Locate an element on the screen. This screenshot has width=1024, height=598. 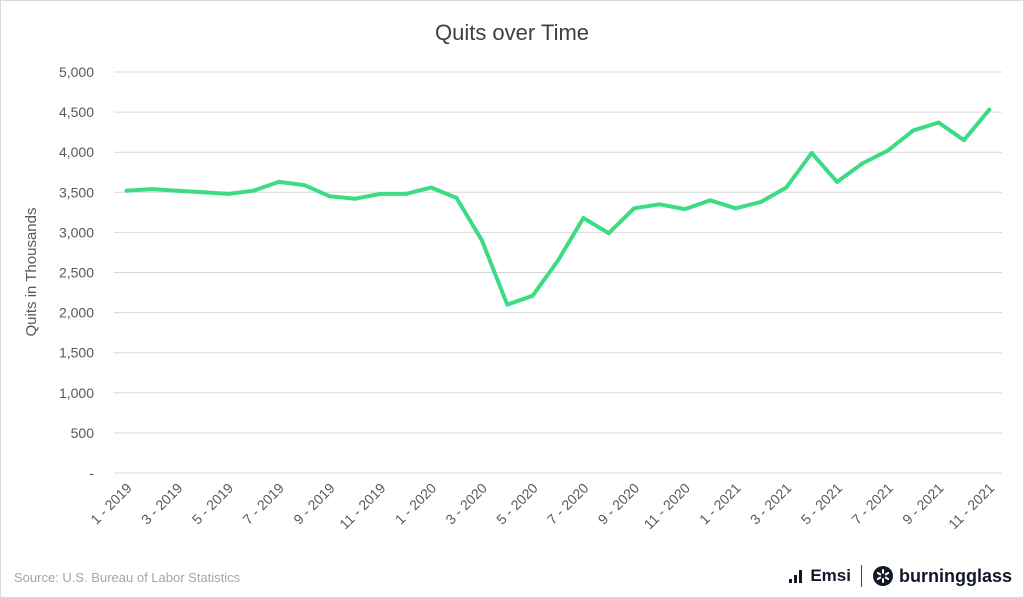
x-tick-label: 5 - 2019 is located at coordinates (213, 504).